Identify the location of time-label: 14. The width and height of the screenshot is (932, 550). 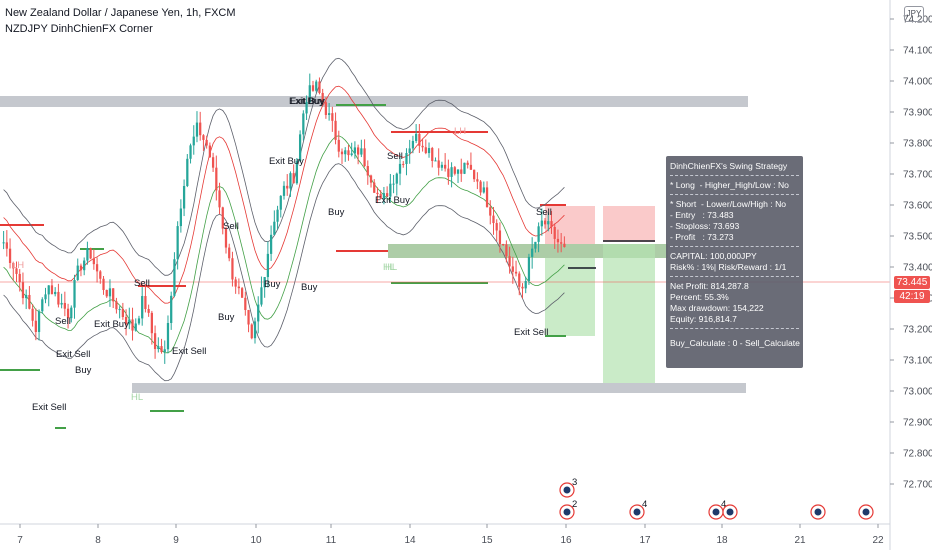
(410, 540).